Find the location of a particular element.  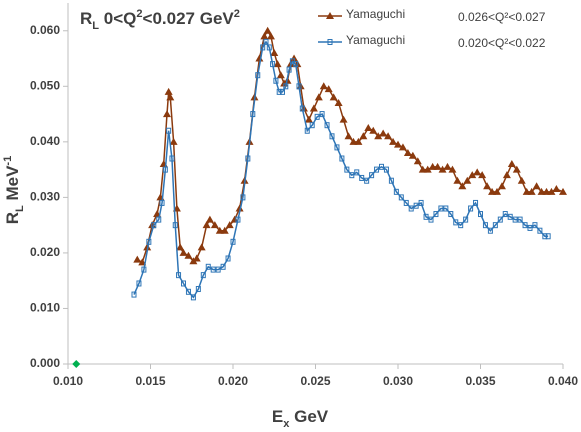

chart-title: RL 0<Q2<0.027 GeV2 is located at coordinates (160, 20).